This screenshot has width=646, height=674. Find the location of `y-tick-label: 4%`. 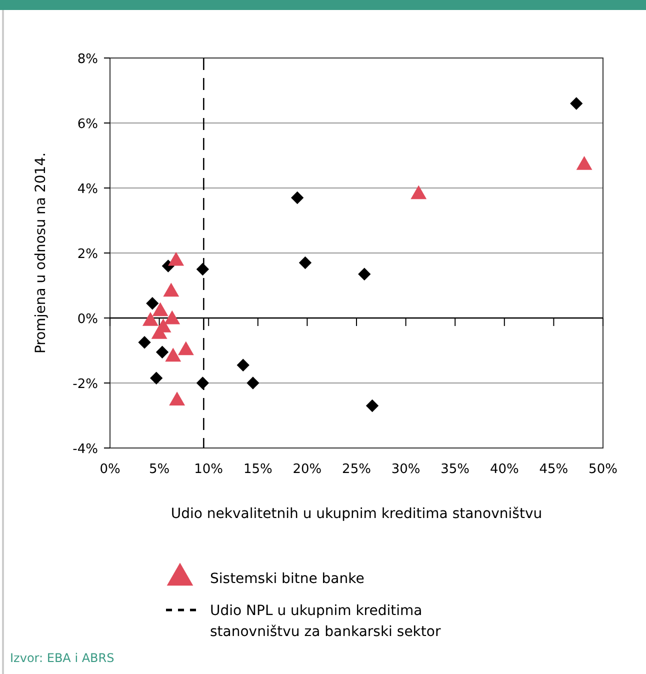

y-tick-label: 4% is located at coordinates (87, 189).